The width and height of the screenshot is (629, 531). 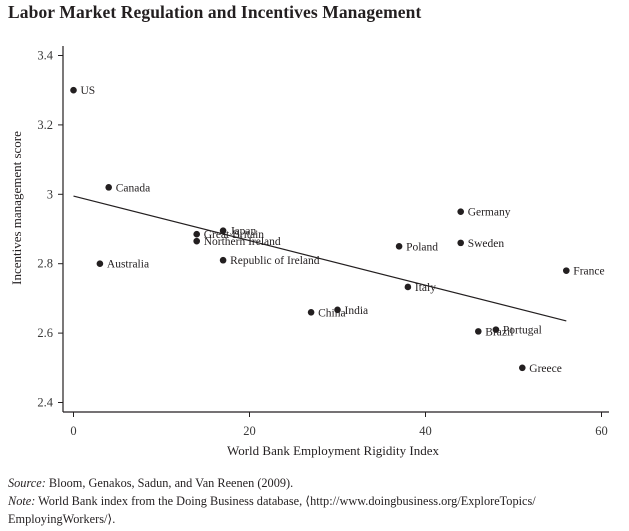 I want to click on point-label: Portugal, so click(x=522, y=331).